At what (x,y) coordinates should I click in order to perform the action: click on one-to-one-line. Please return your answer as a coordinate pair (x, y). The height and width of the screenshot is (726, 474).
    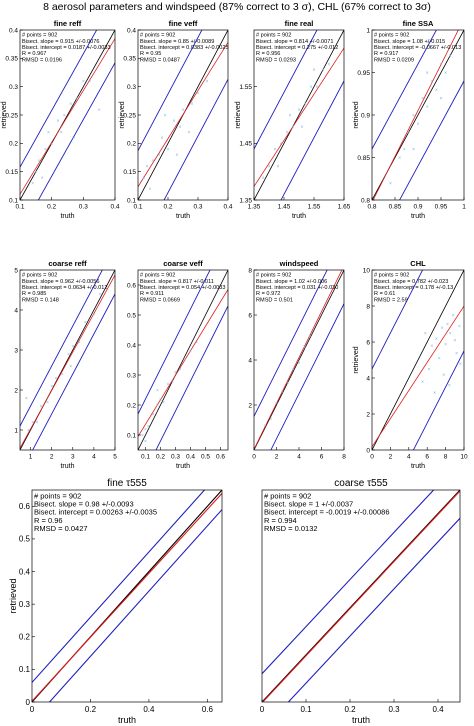
    Looking at the image, I should click on (67, 115).